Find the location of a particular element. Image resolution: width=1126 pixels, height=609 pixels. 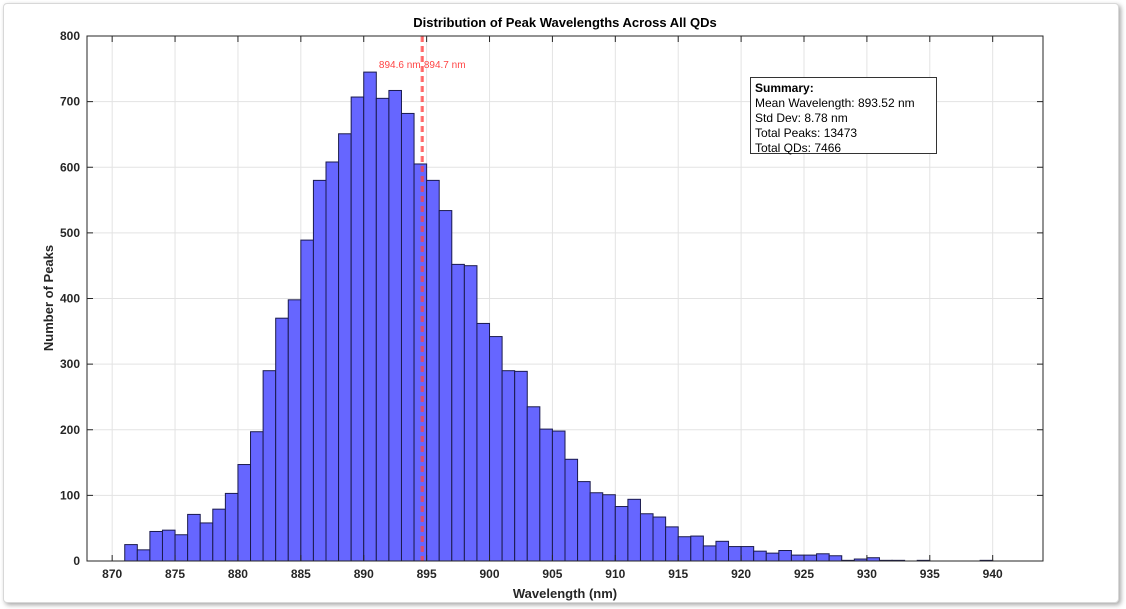

y-tick-label: 400 is located at coordinates (70, 299).